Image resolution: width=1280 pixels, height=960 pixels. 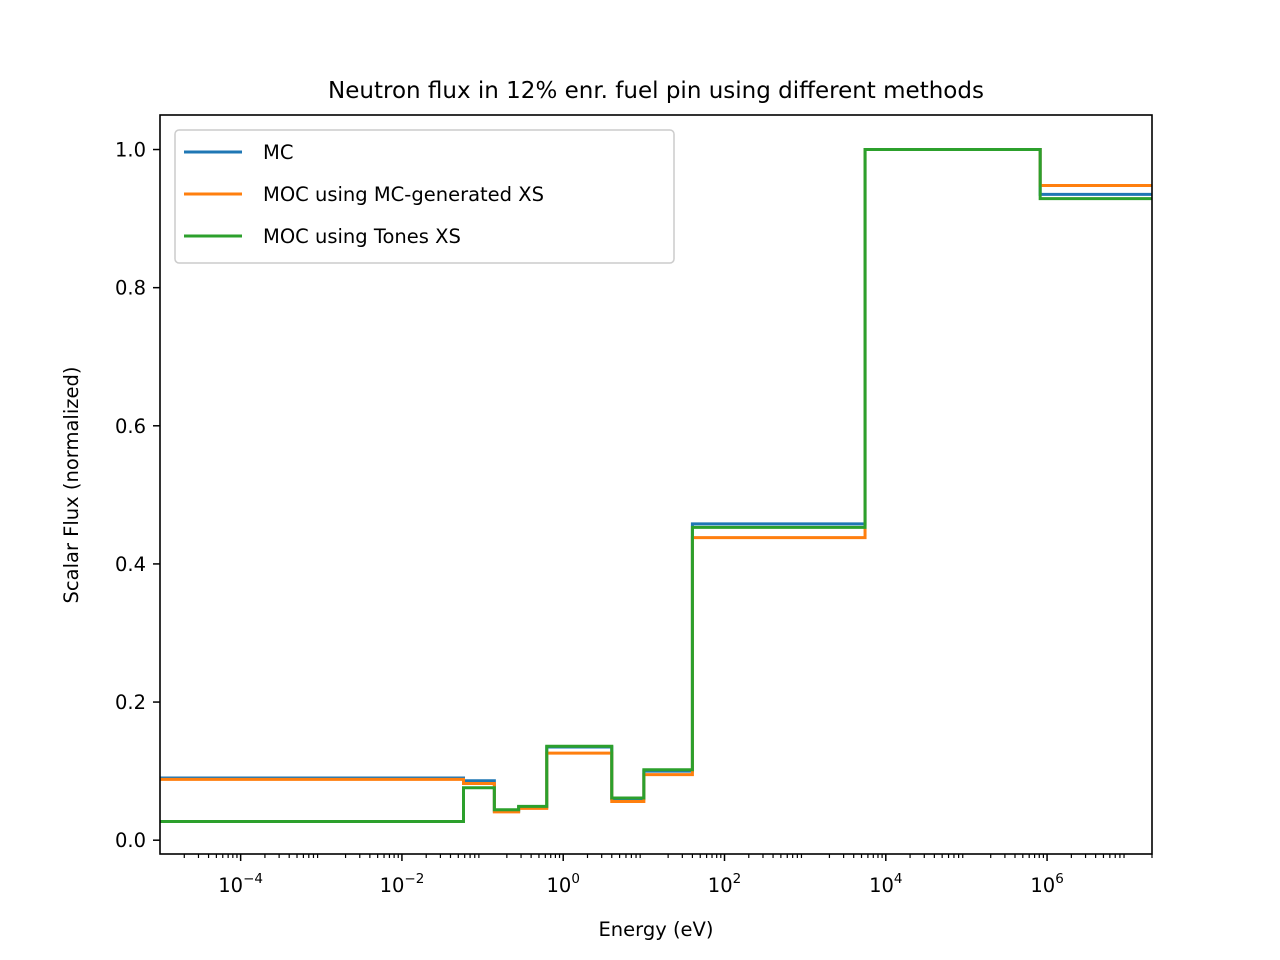 I want to click on legend-frame, so click(x=424, y=196).